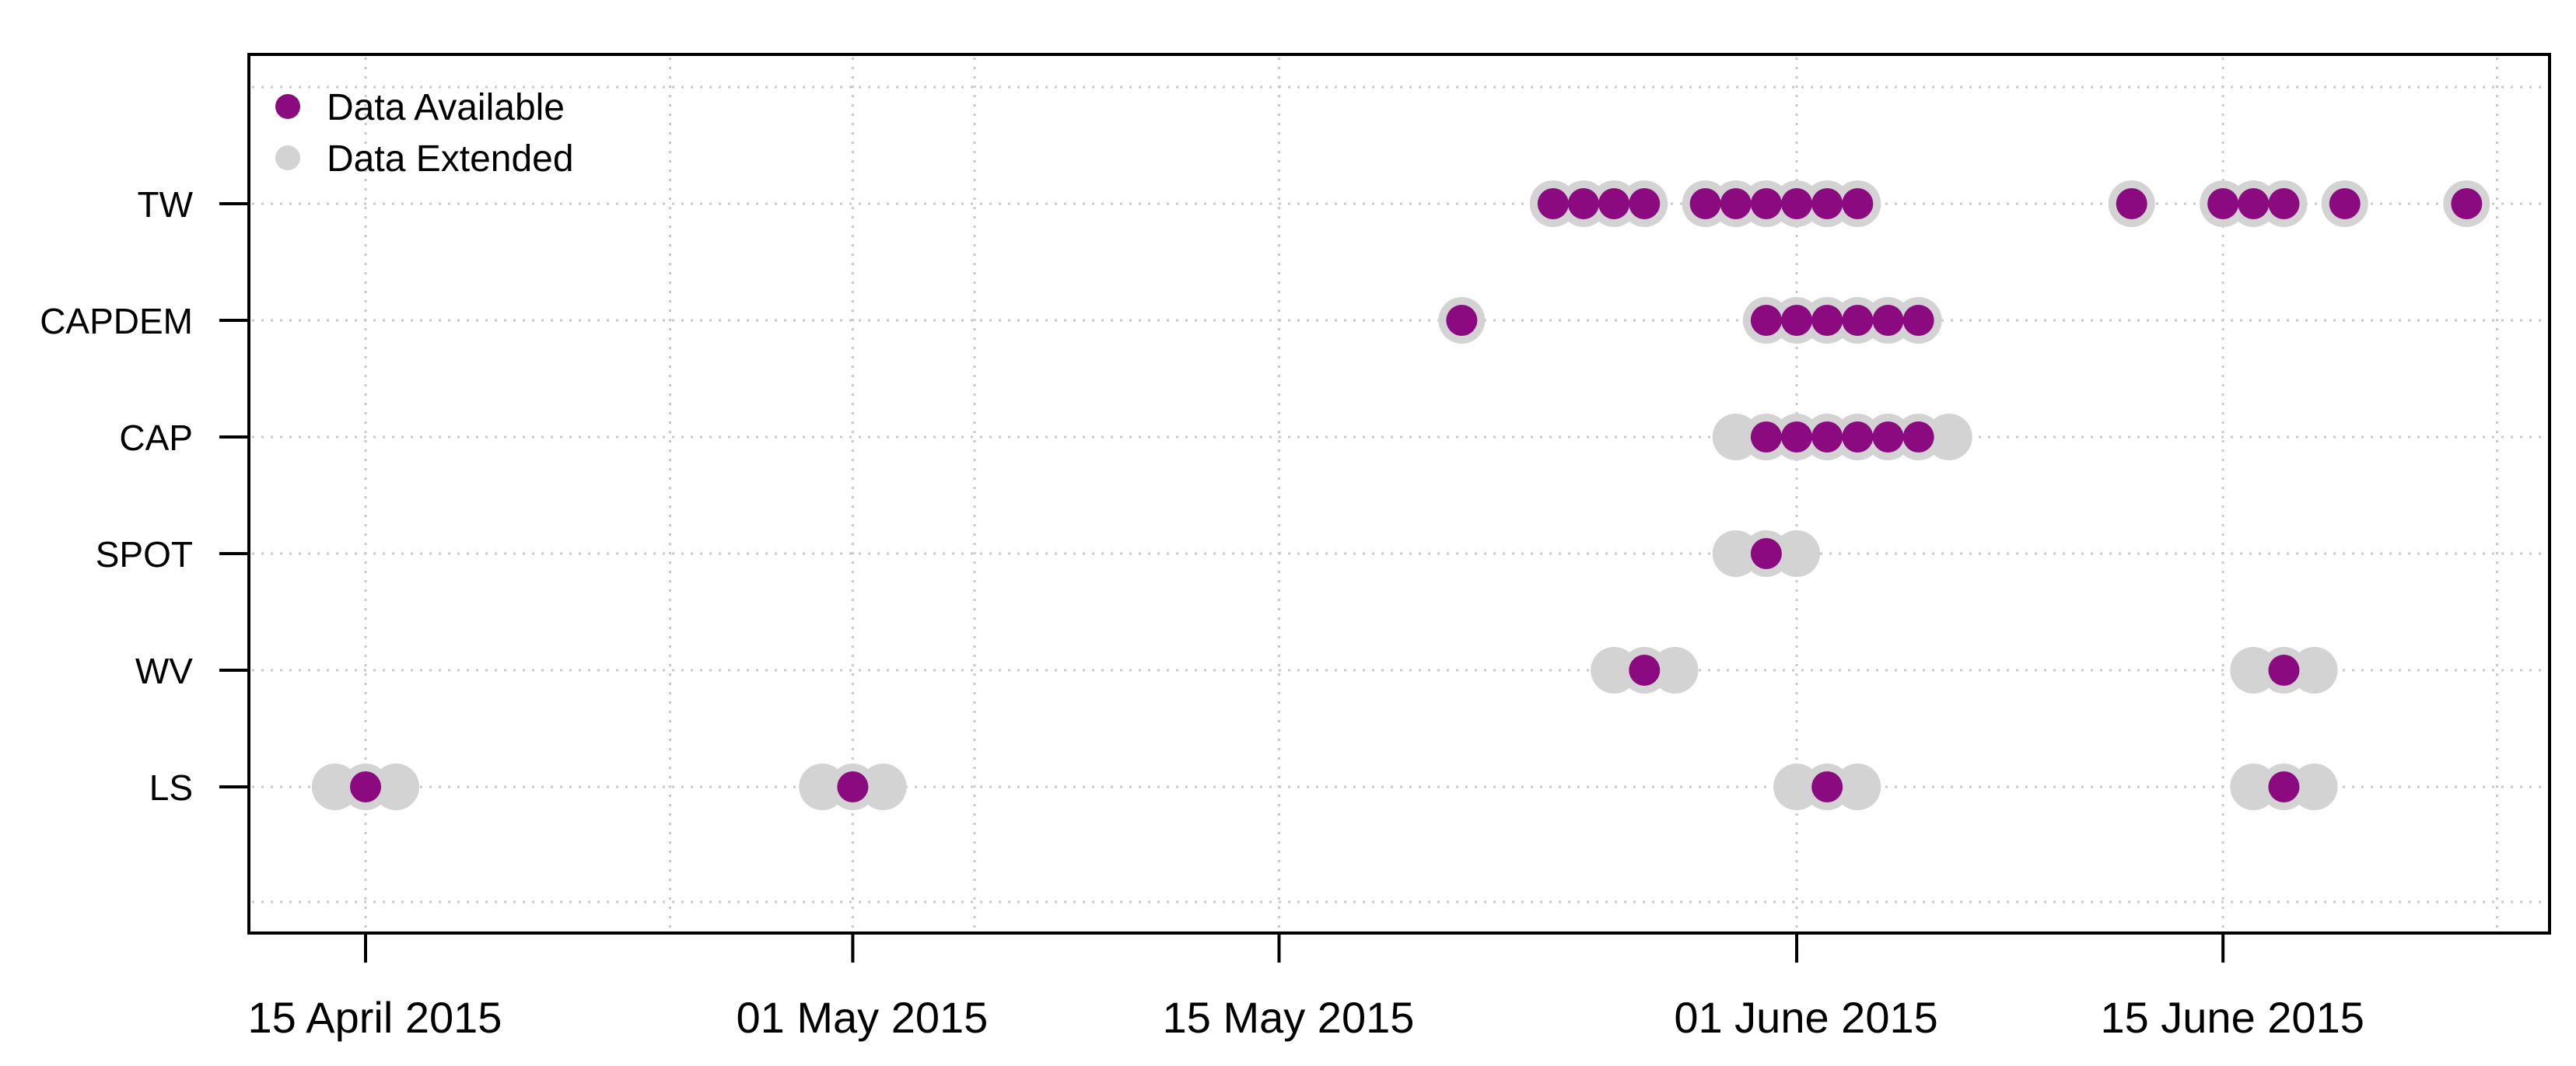 This screenshot has width=2576, height=1066. I want to click on x-tick-label-2015-06-01: 01 June 2015, so click(1806, 1017).